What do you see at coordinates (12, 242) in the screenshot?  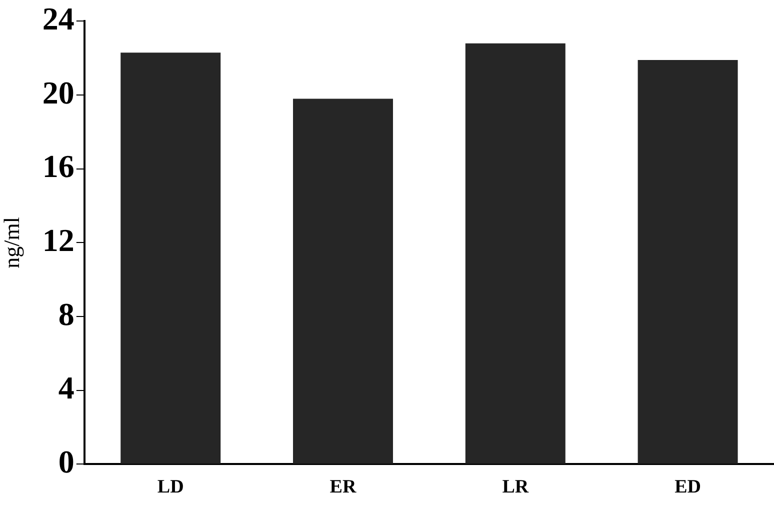 I see `y-axis-title: ng/ml` at bounding box center [12, 242].